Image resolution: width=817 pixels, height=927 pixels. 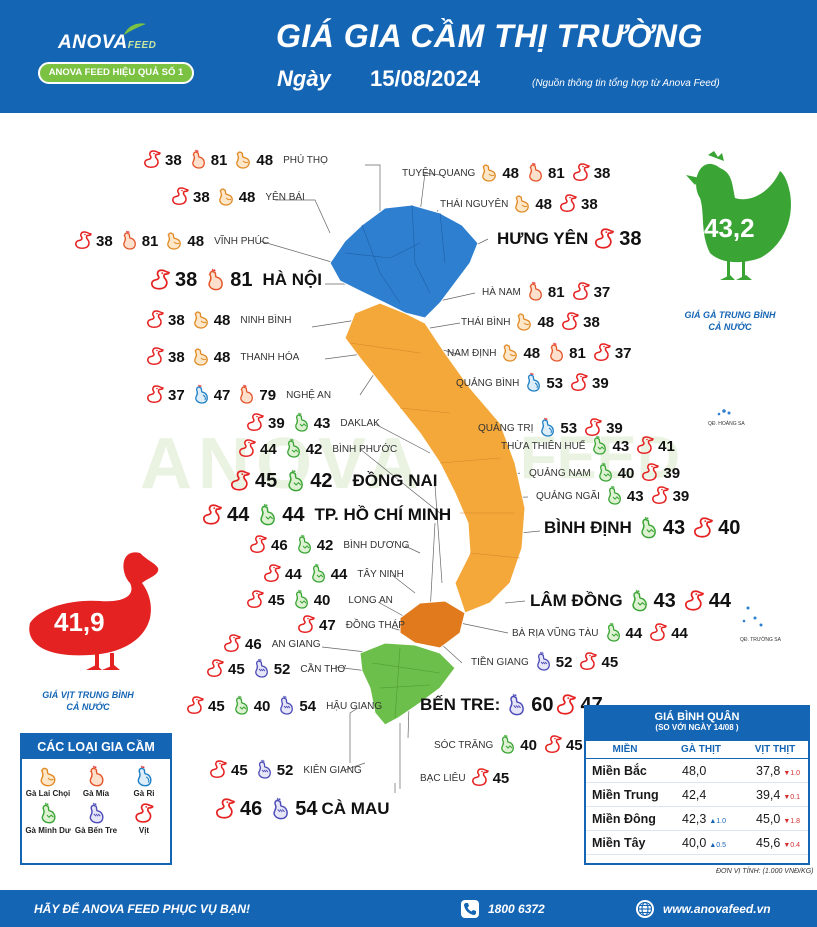 What do you see at coordinates (115, 57) in the screenshot?
I see `brand-logo: ANOVAFEED ANOVA FEED HIỆU QUẢ SỐ 1` at bounding box center [115, 57].